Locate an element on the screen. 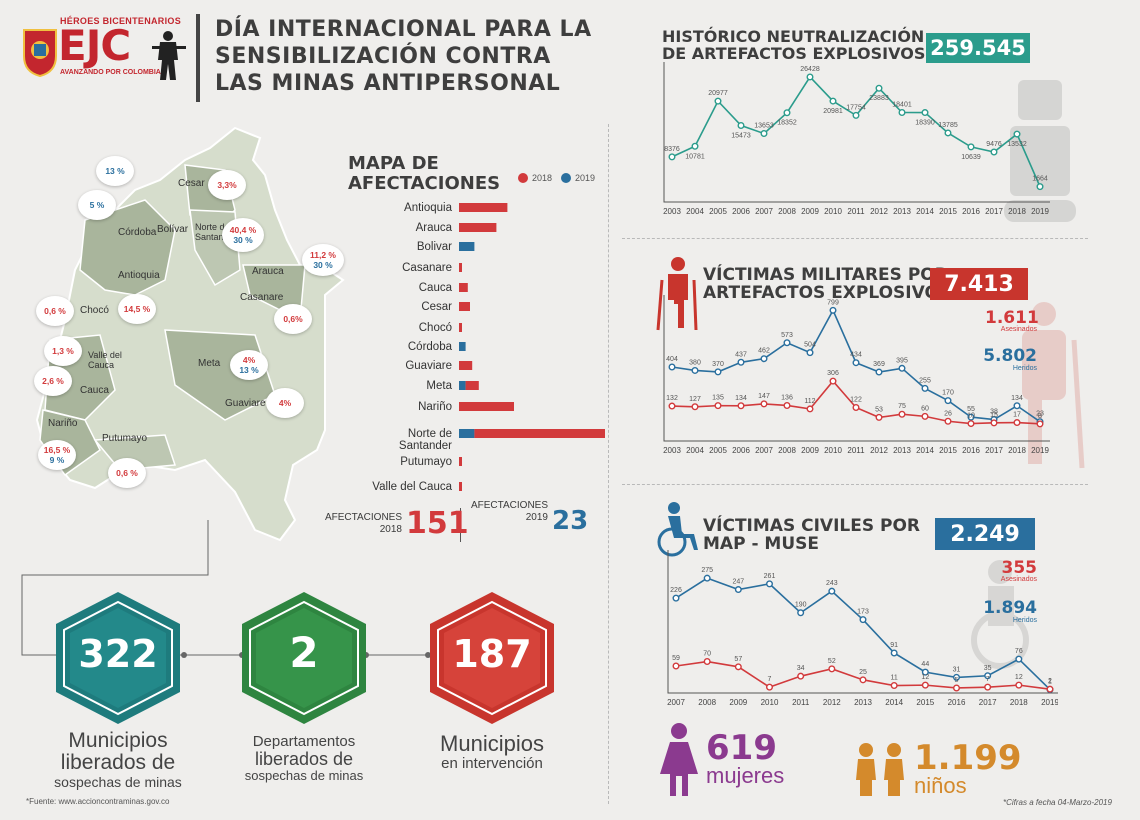  afectaciones-2019-label-line-1: AFECTACIONES is located at coordinates (509, 505).